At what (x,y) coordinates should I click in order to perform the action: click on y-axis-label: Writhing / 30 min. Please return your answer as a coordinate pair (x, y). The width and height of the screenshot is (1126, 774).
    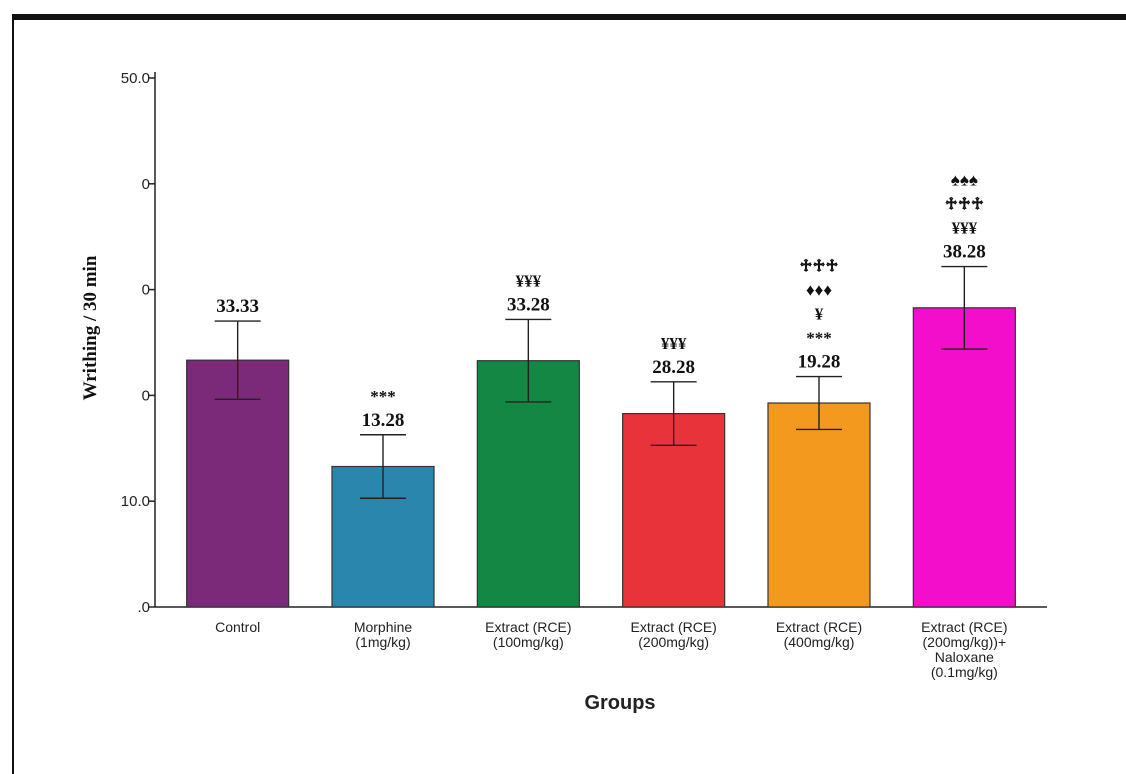
    Looking at the image, I should click on (90, 327).